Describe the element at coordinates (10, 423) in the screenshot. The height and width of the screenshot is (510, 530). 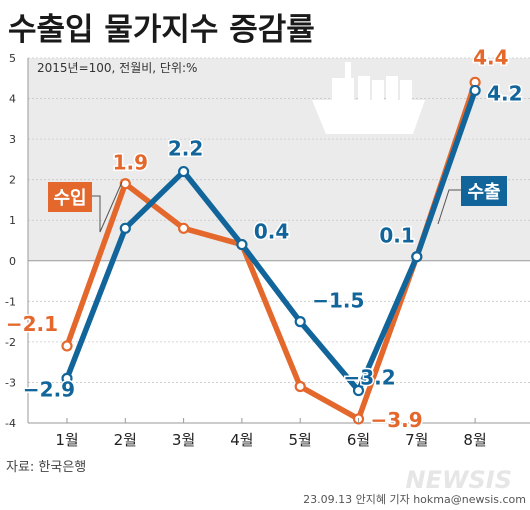
I see `y-tick-label: -4` at that location.